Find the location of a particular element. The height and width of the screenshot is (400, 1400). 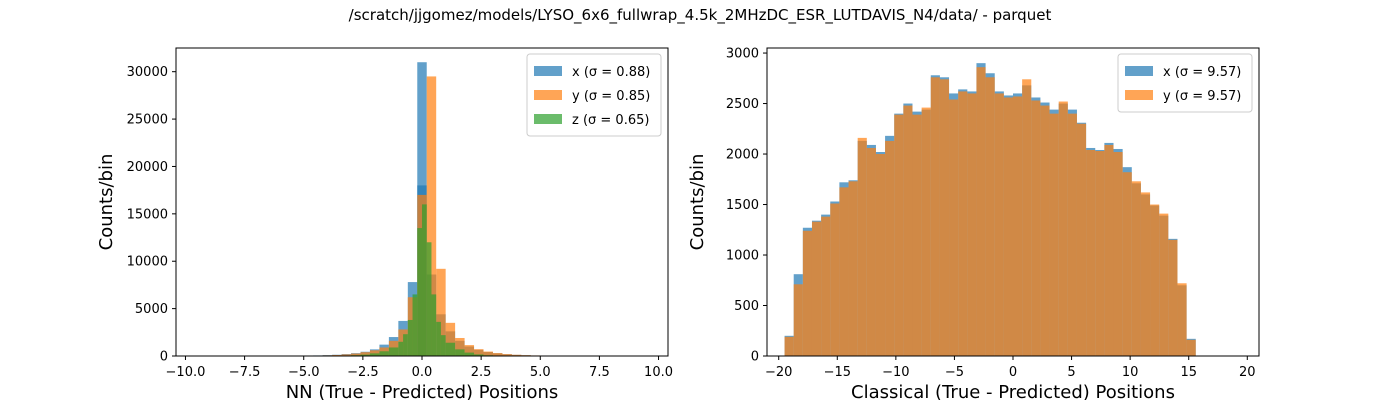

classical-x-tick-label: 15 is located at coordinates (1188, 372).